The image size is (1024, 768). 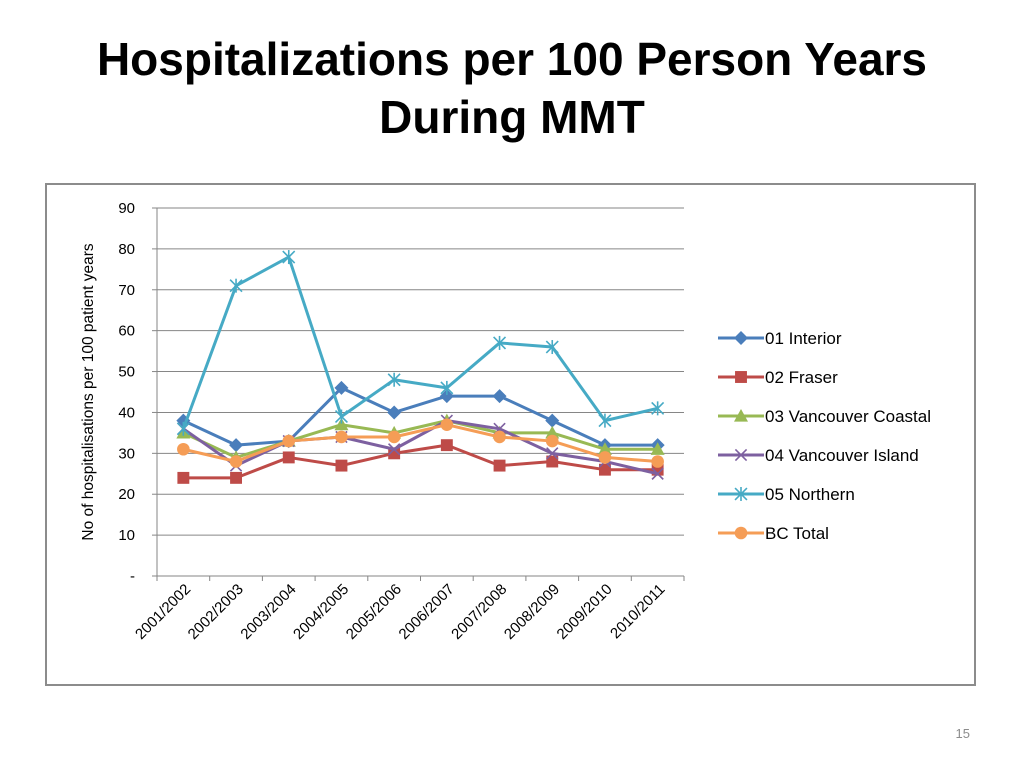 I want to click on series-line-05-northern, so click(x=419, y=342).